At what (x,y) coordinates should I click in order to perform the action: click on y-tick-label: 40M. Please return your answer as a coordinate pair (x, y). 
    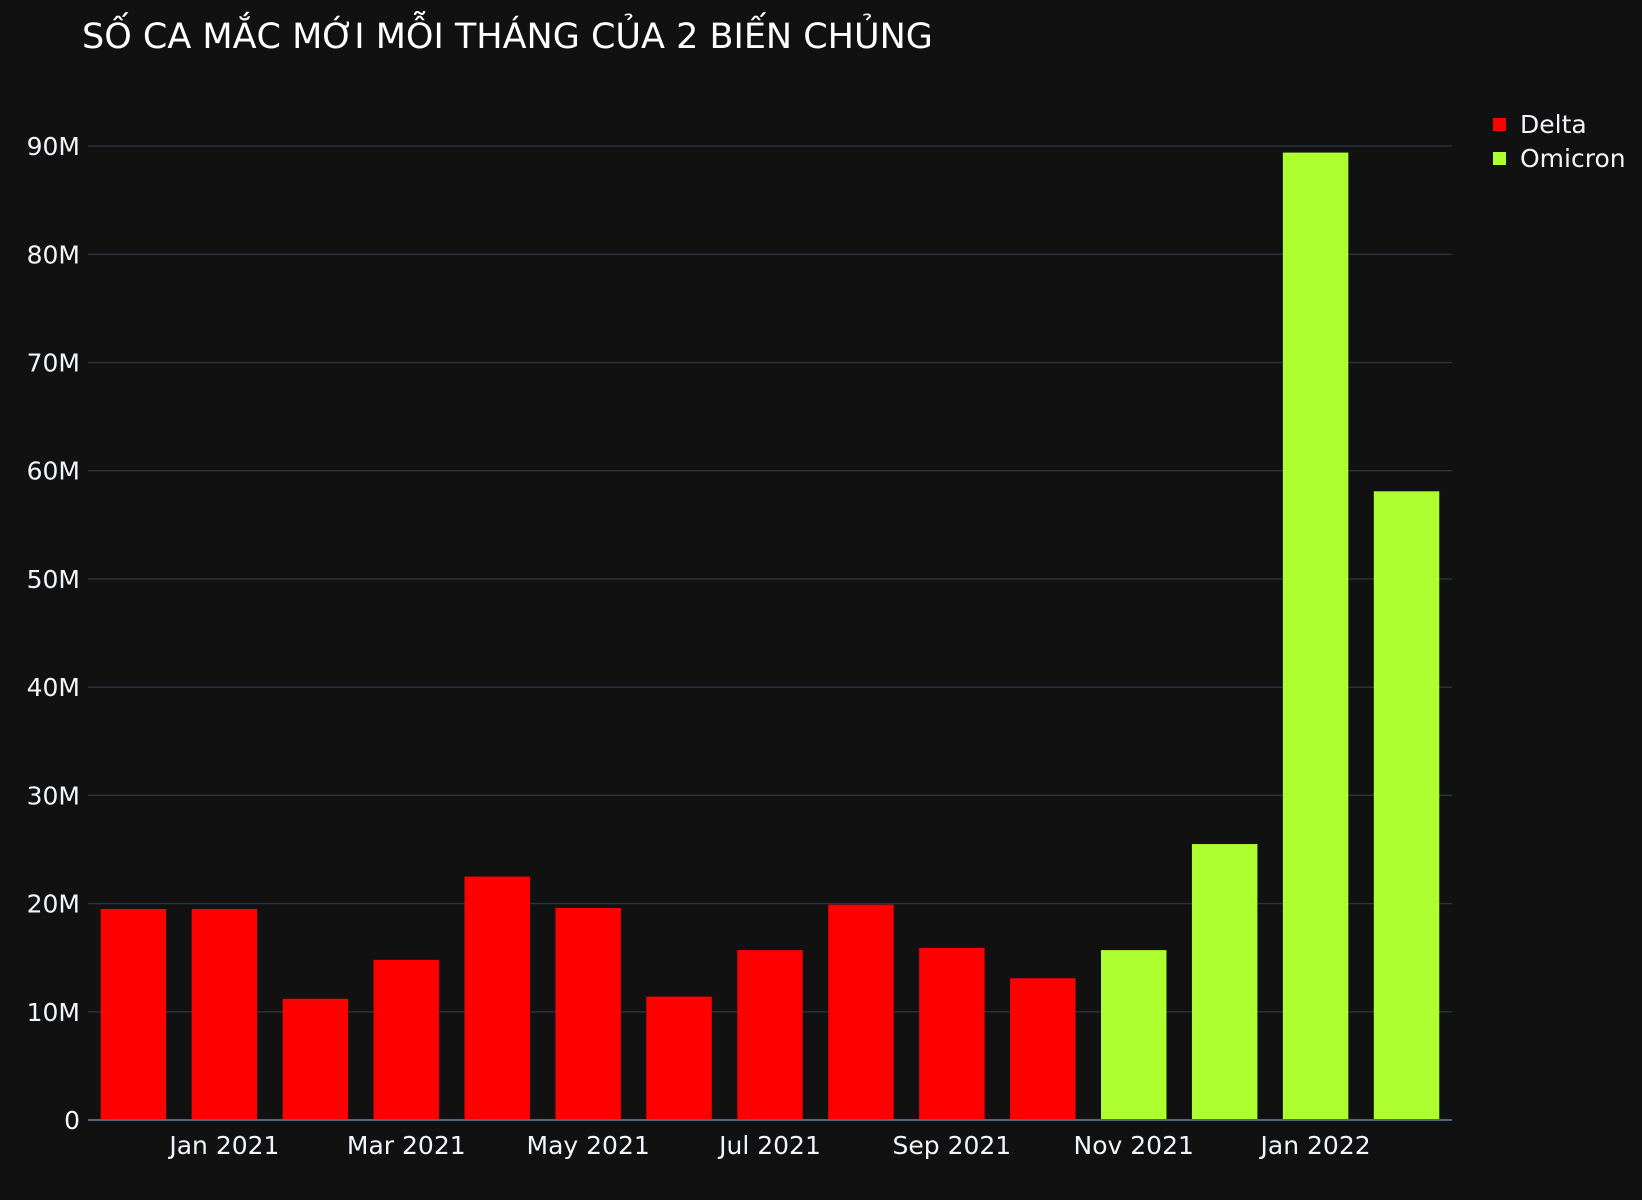
    Looking at the image, I should click on (53, 687).